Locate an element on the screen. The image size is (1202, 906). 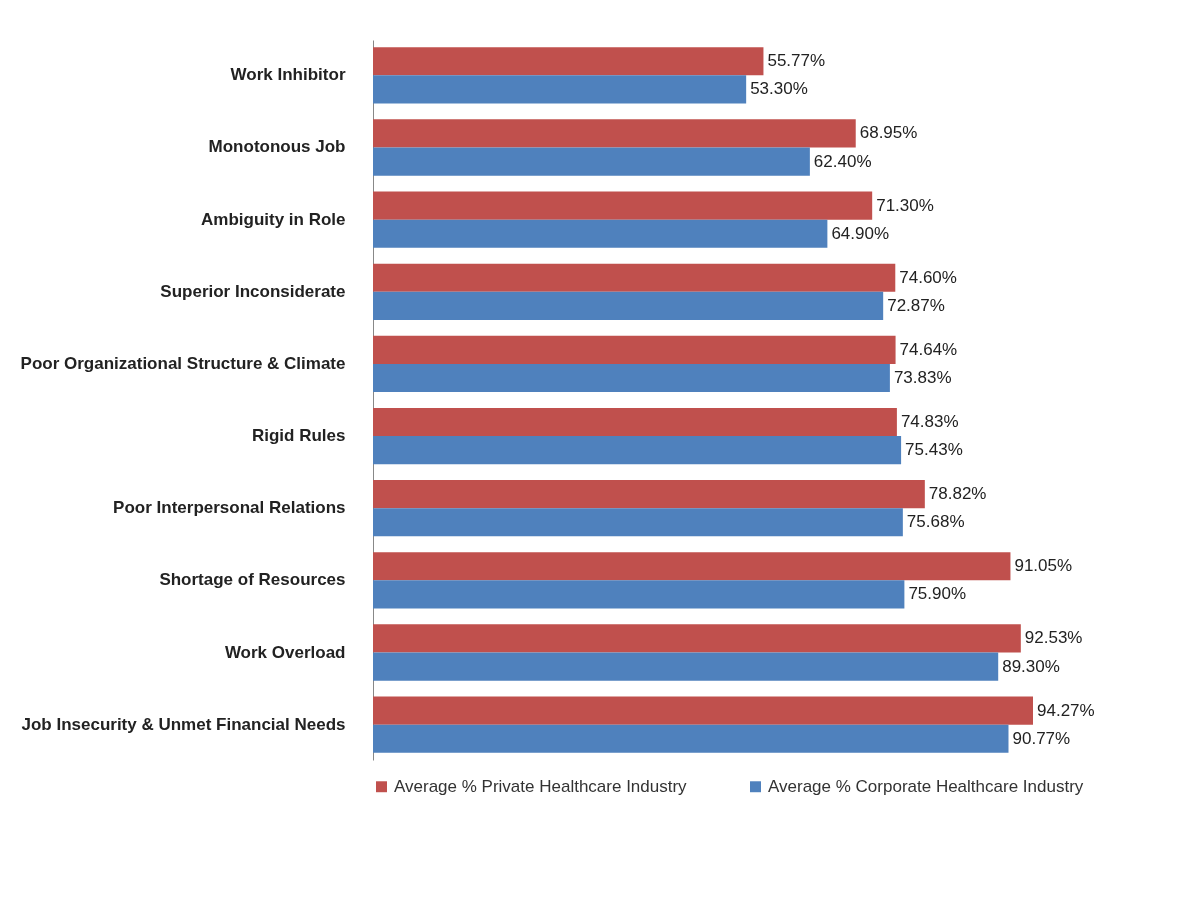
data-label: 53.30% is located at coordinates (779, 89).